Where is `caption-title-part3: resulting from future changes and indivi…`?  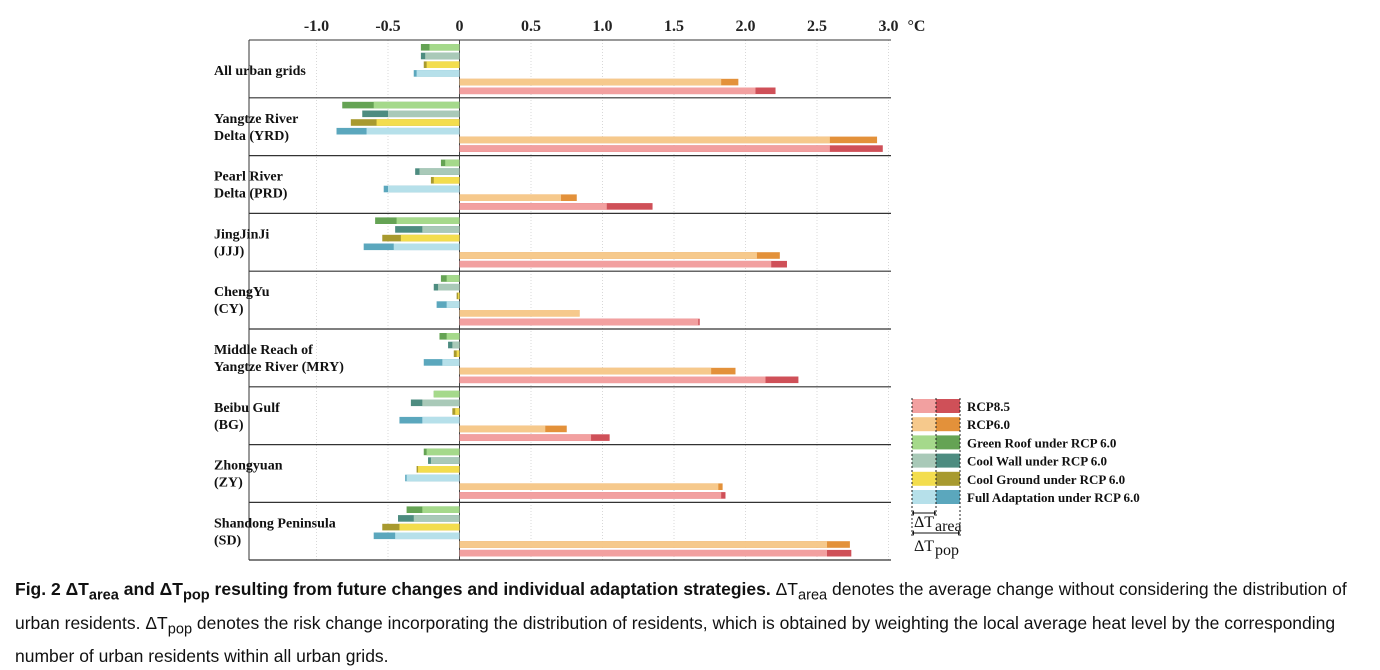 caption-title-part3: resulting from future changes and indivi… is located at coordinates (490, 589).